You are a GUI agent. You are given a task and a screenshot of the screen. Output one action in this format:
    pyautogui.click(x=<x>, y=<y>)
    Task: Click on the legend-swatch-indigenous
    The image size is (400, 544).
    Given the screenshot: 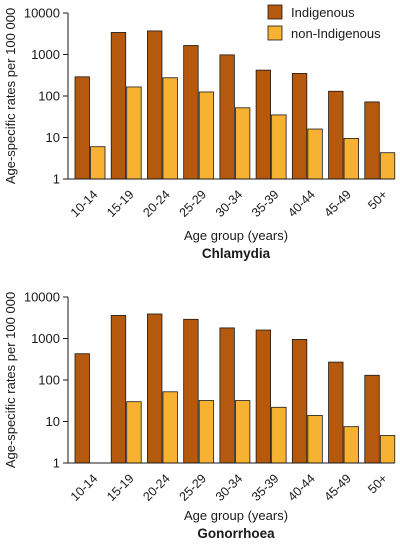 What is the action you would take?
    pyautogui.click(x=275, y=12)
    